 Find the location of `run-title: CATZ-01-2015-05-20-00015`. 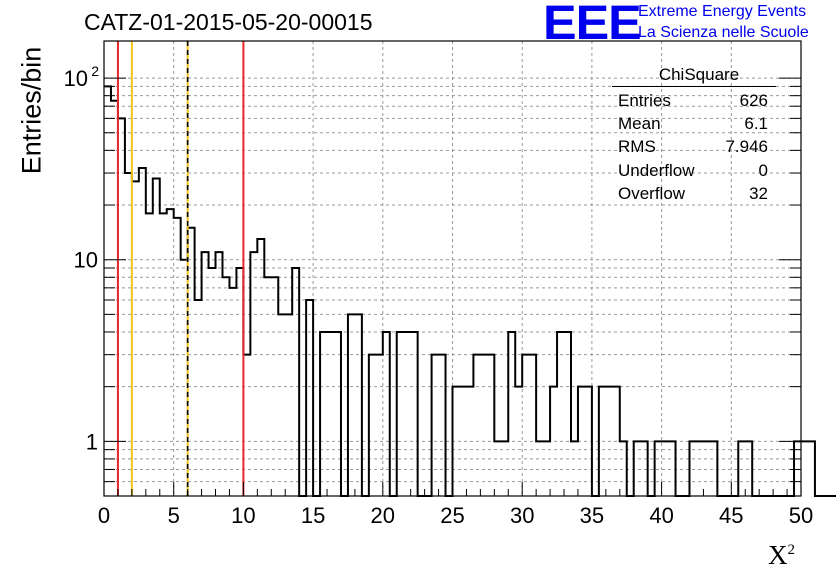

run-title: CATZ-01-2015-05-20-00015 is located at coordinates (228, 22).